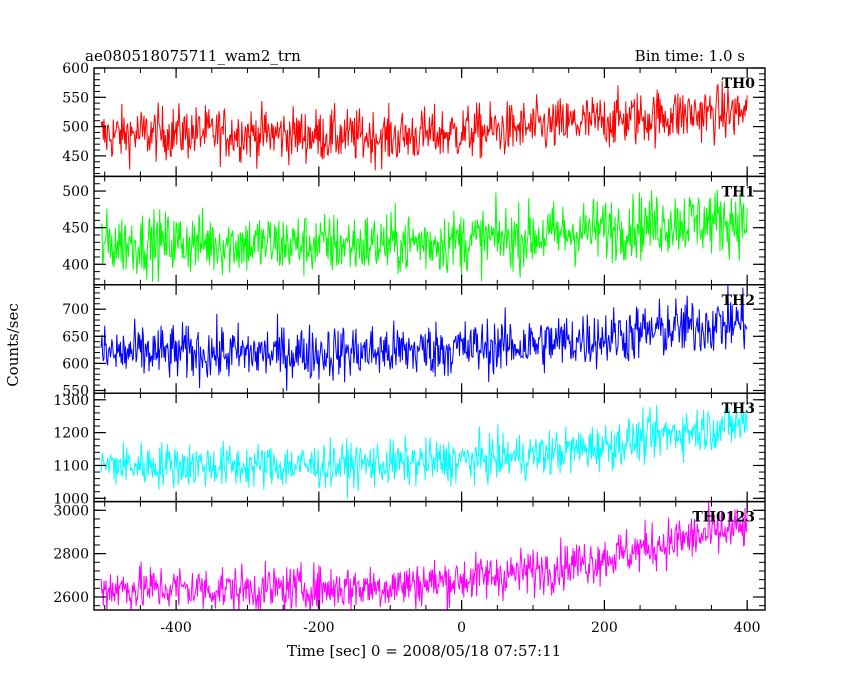 Image resolution: width=850 pixels, height=680 pixels. I want to click on panel-name-label: TH2, so click(738, 301).